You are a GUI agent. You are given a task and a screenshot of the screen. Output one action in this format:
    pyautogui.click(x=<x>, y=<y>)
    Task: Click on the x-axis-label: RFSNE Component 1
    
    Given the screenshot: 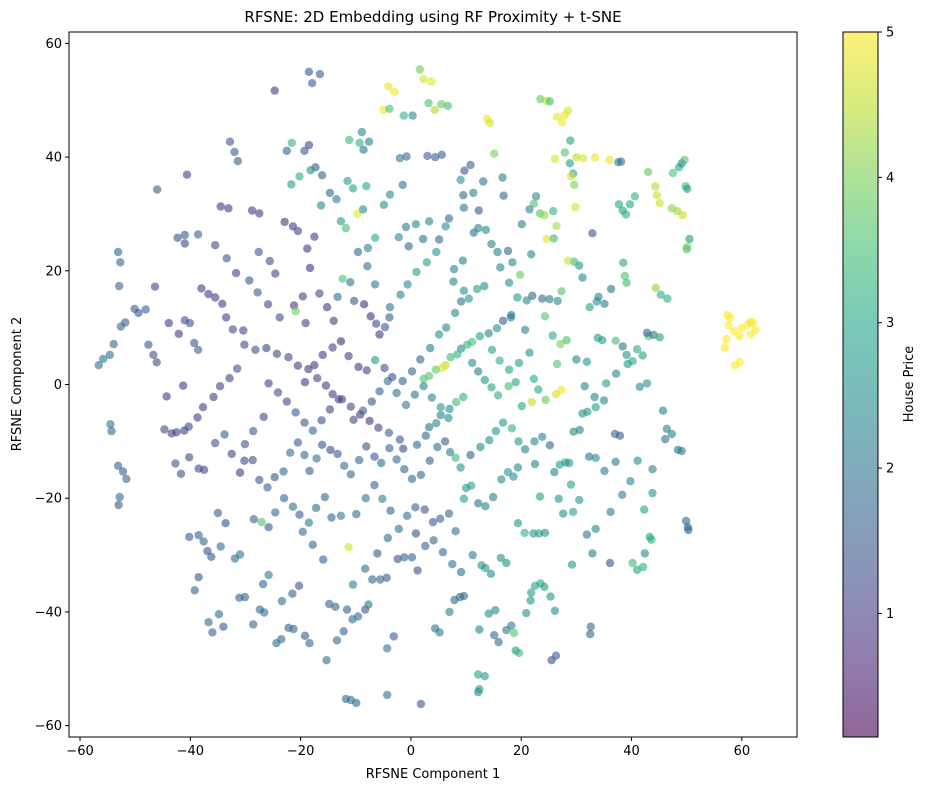 What is the action you would take?
    pyautogui.click(x=433, y=774)
    